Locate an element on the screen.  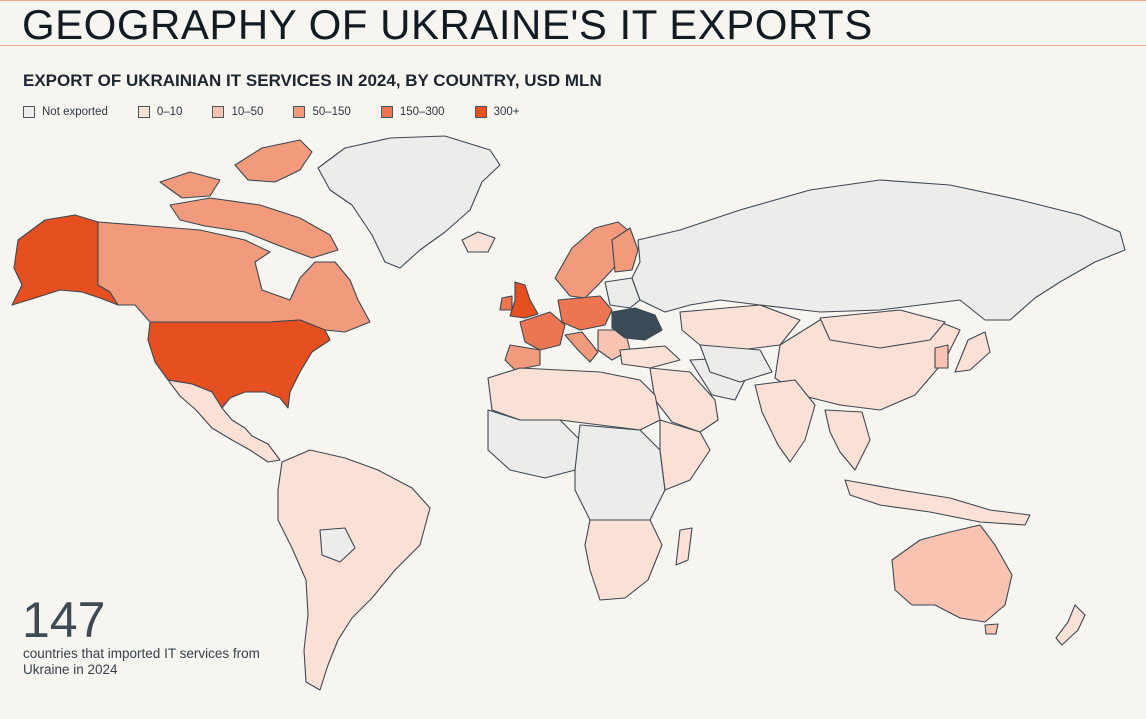
stat-number: 147 is located at coordinates (64, 620).